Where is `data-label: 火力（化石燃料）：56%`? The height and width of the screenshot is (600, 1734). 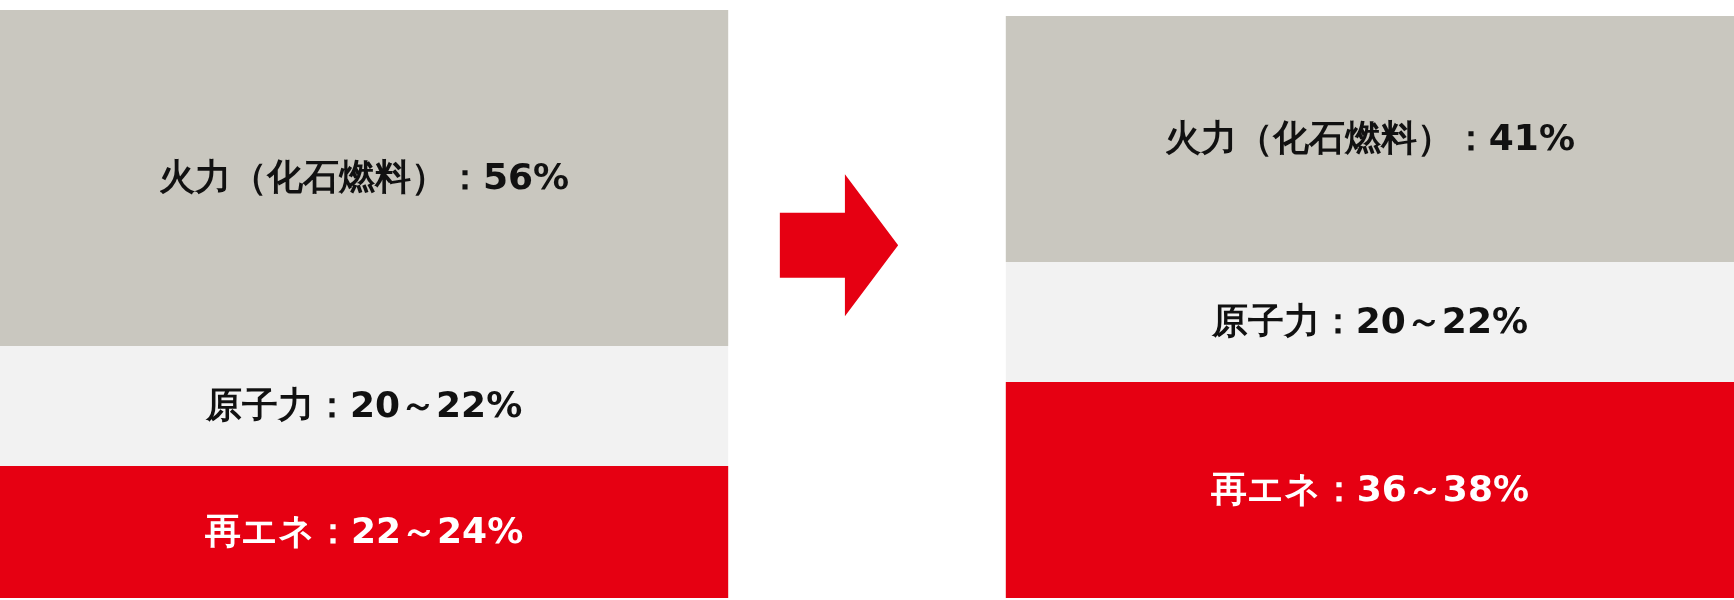 data-label: 火力（化石燃料）：56% is located at coordinates (364, 176).